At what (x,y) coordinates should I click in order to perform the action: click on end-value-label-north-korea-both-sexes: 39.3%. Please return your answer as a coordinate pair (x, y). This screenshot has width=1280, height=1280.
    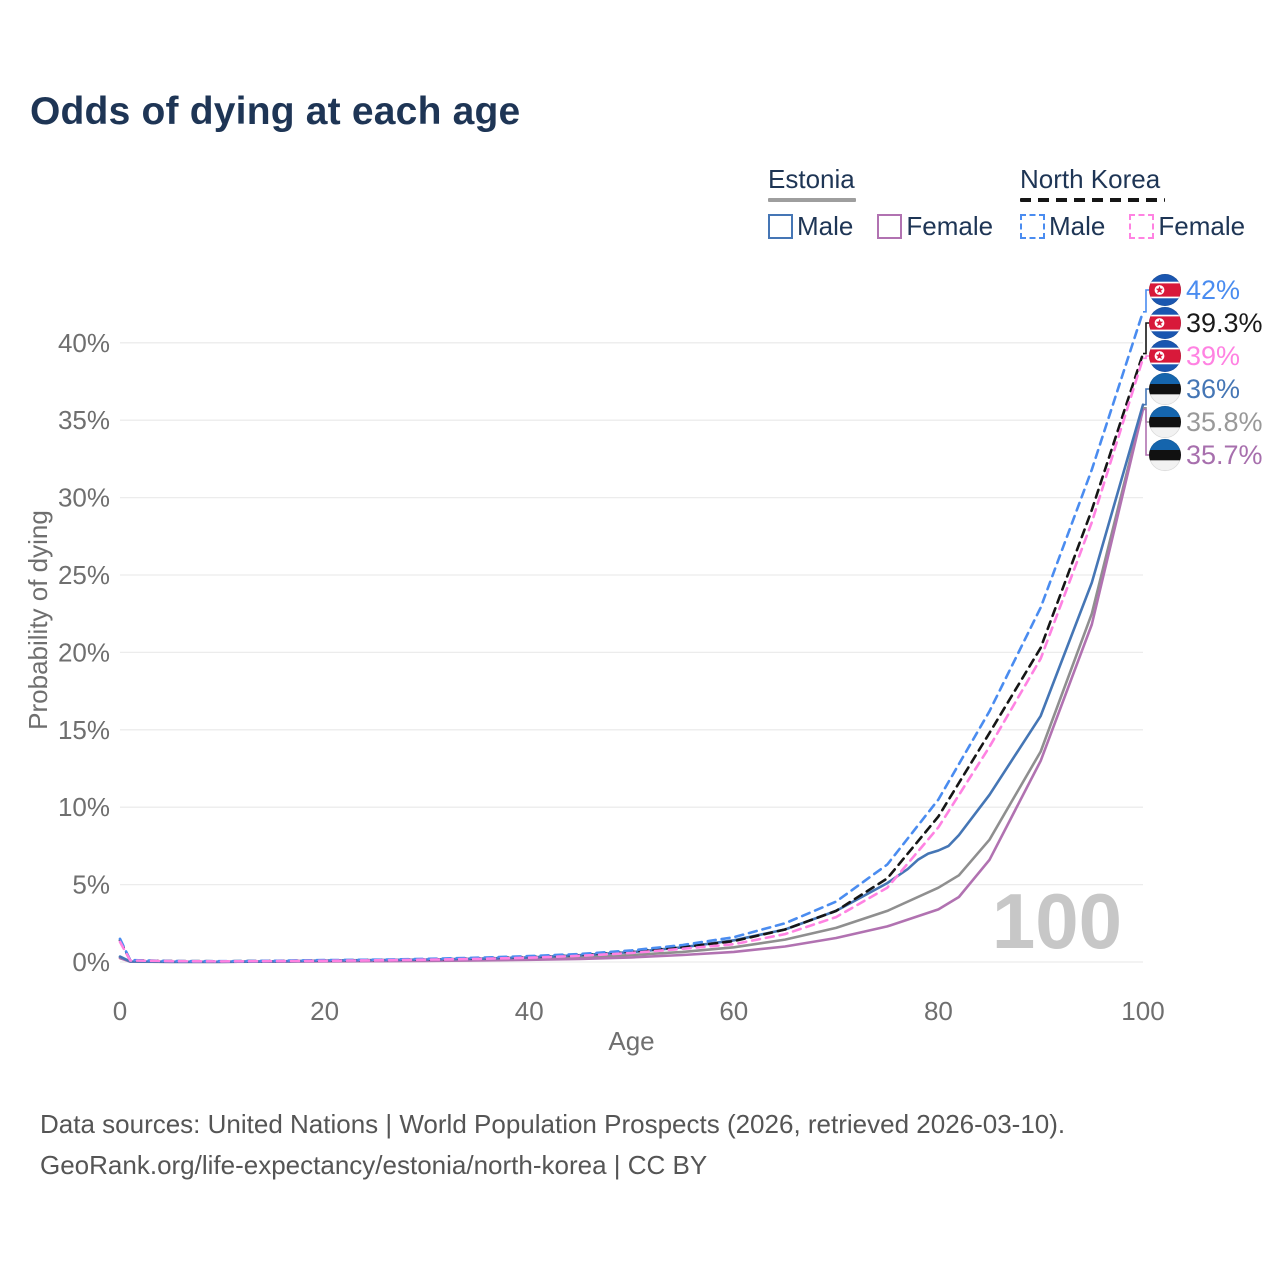
    Looking at the image, I should click on (1224, 323).